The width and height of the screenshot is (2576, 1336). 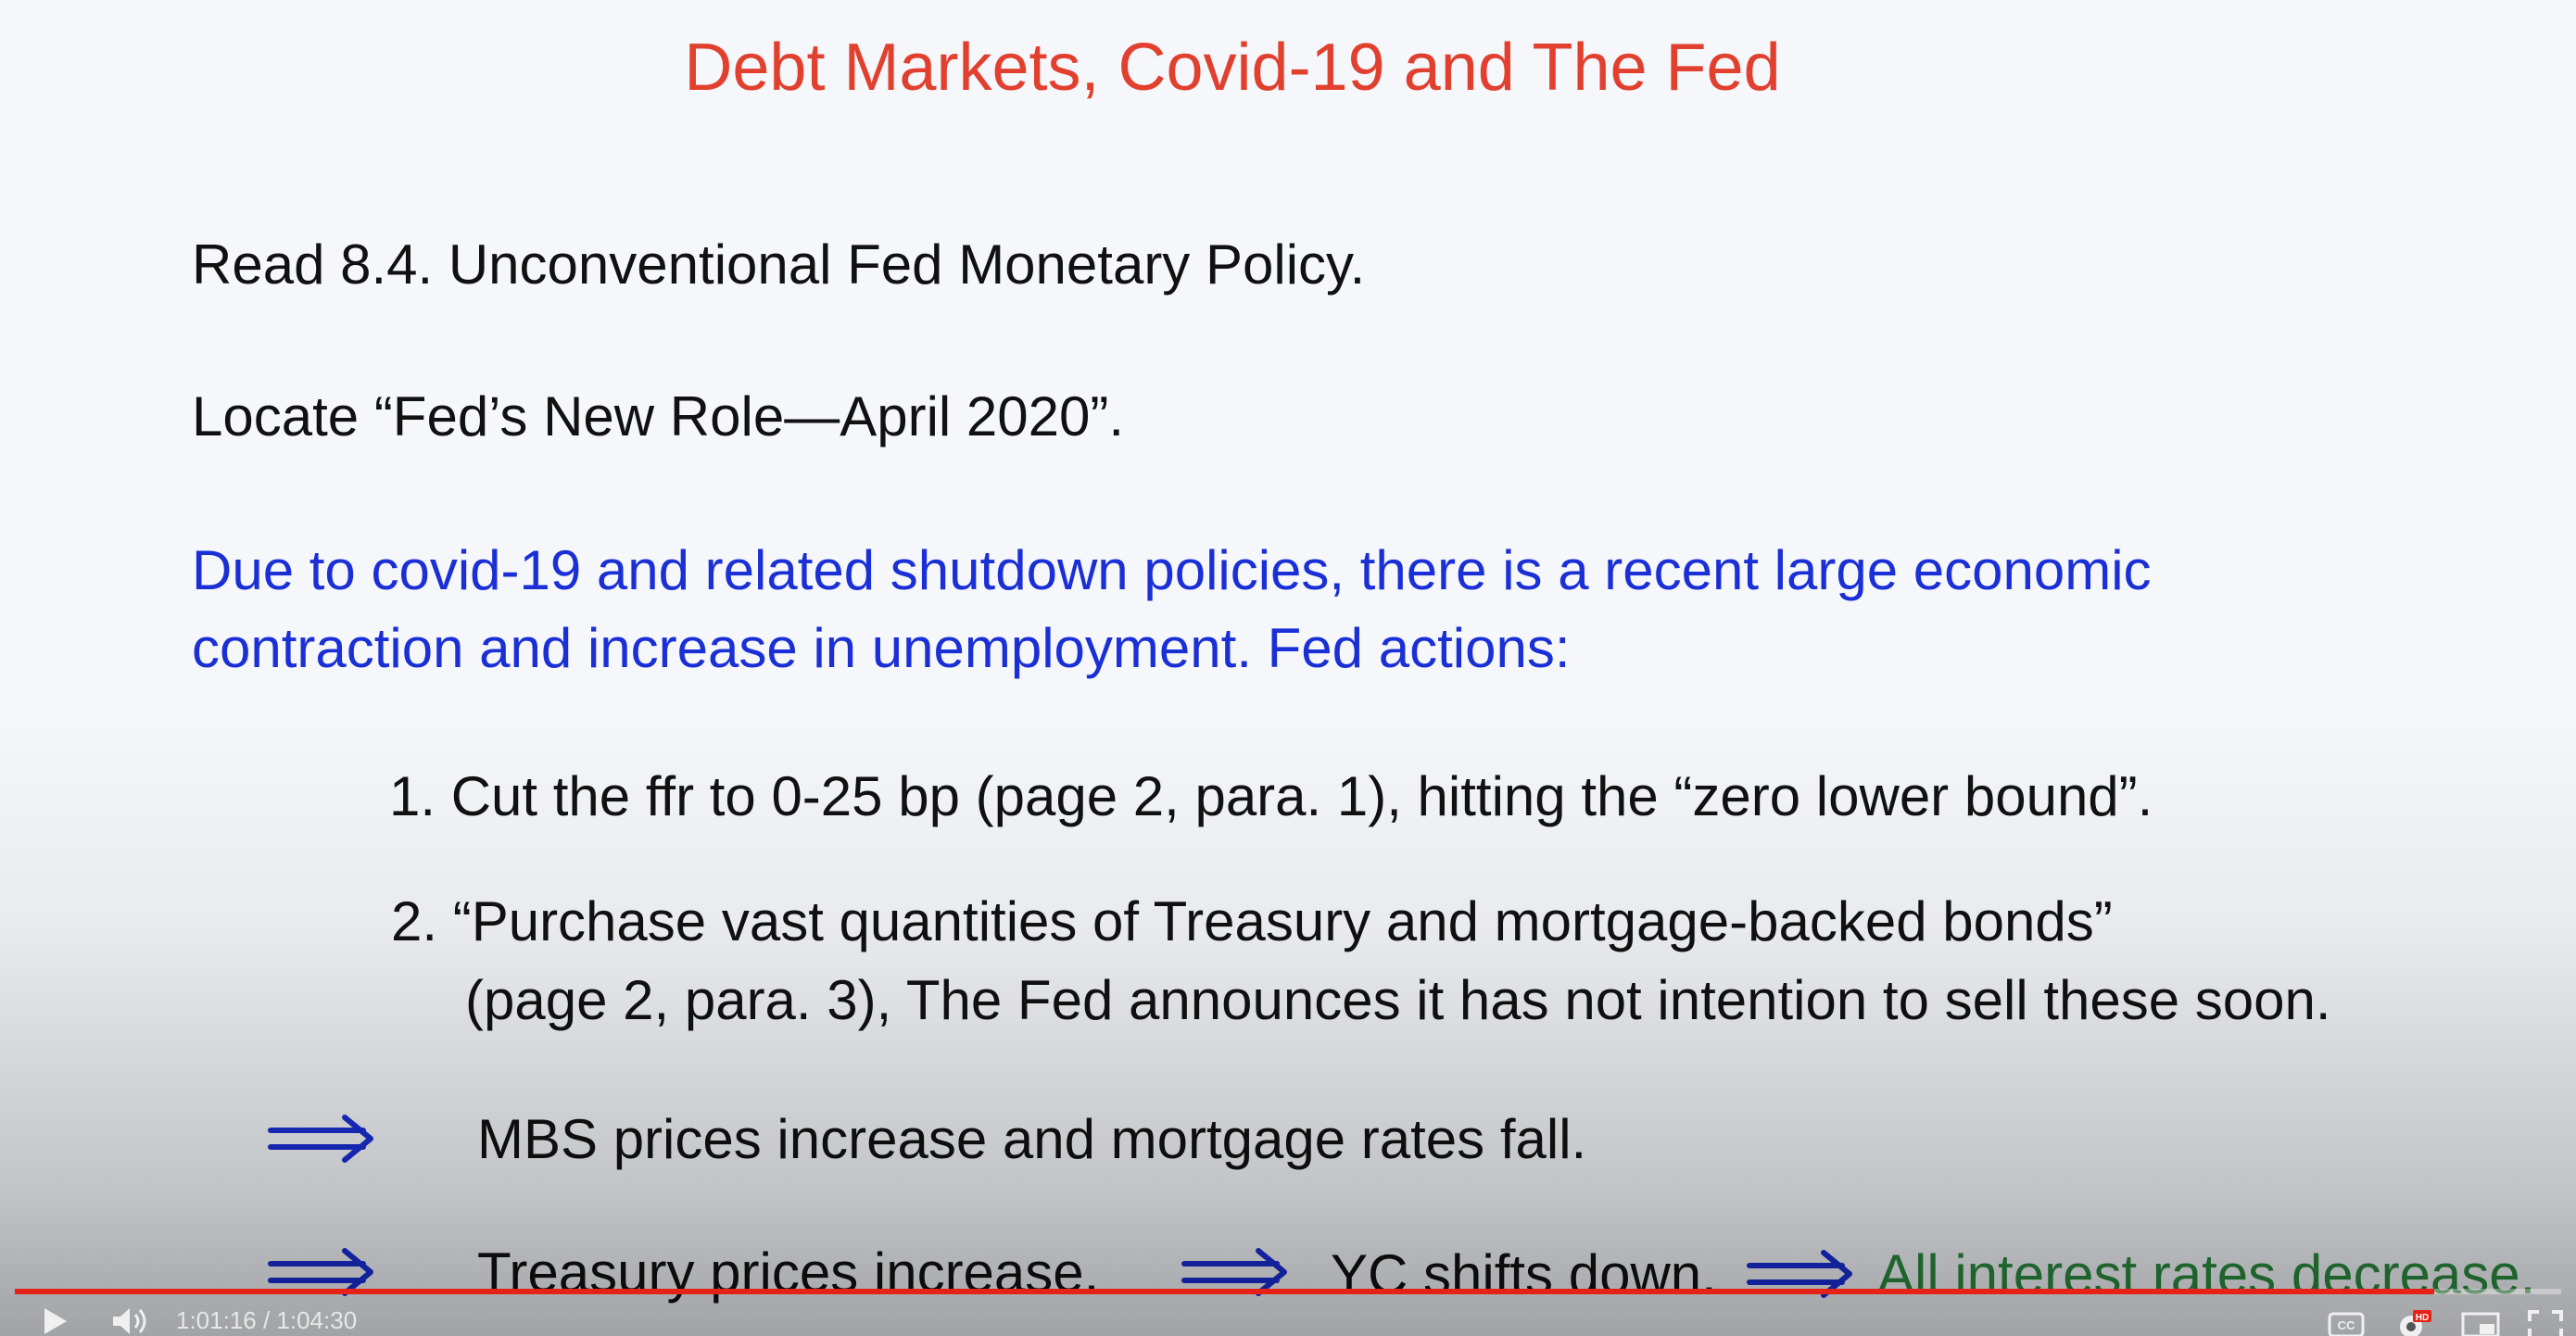 I want to click on locate-instruction: Locate “Fed’s New Role—April 2020”., so click(x=658, y=416).